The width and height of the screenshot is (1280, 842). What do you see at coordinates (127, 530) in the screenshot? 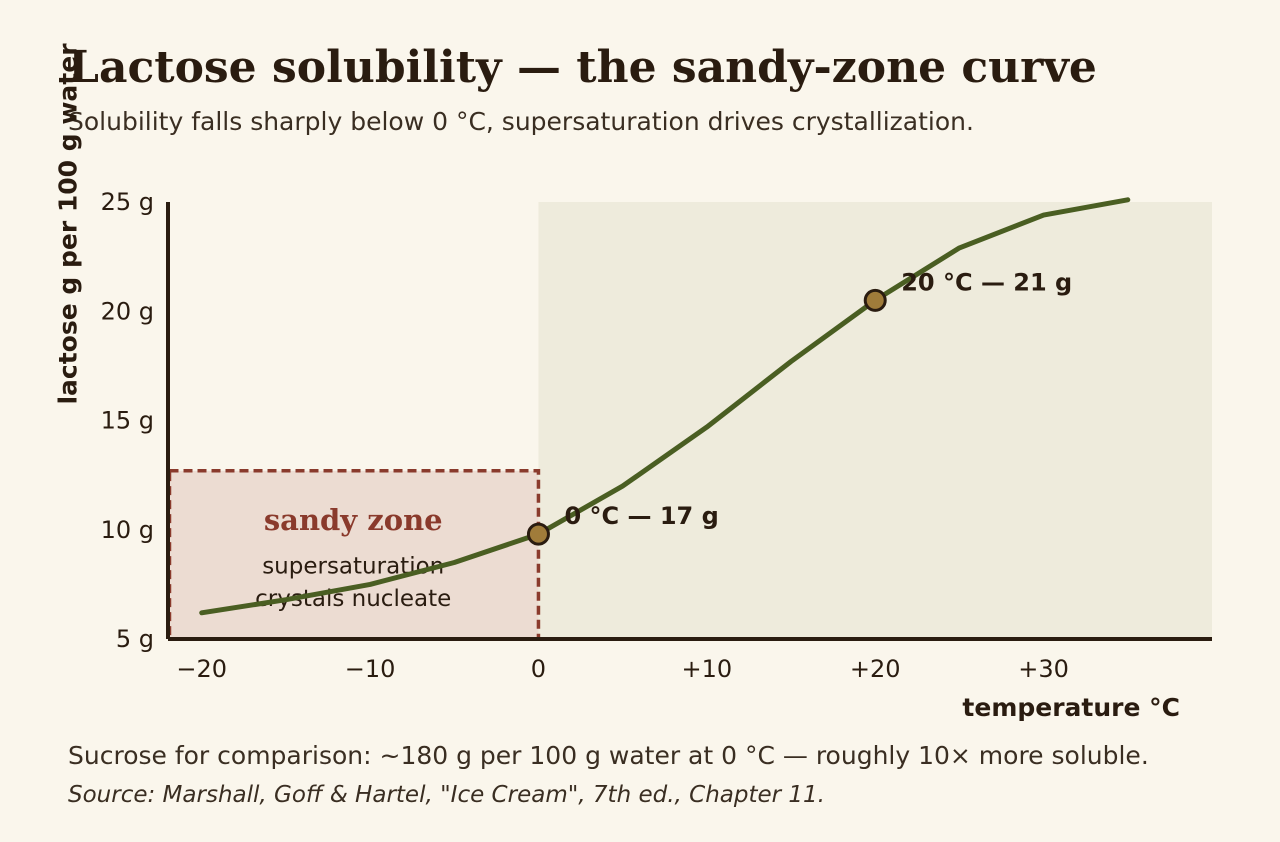
I see `y-tick-label: 10 g` at bounding box center [127, 530].